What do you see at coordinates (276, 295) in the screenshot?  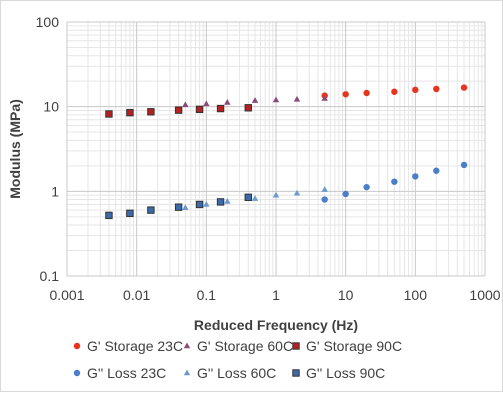 I see `x-tick-label: 1` at bounding box center [276, 295].